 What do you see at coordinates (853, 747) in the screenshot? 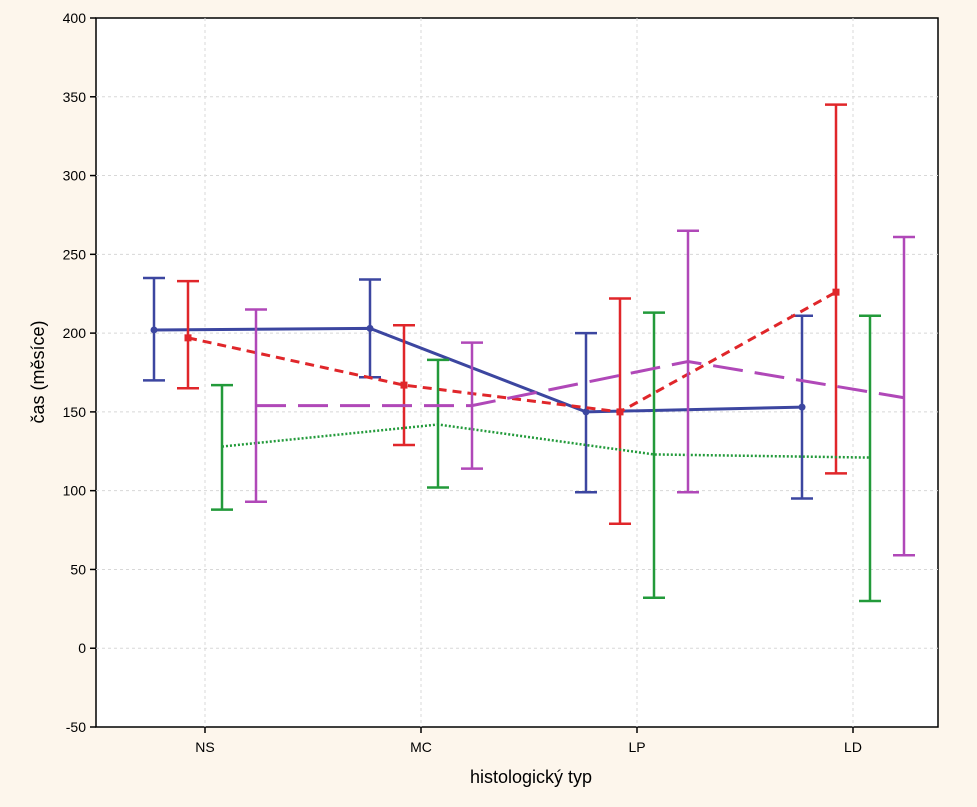
I see `x-tick-label: LD` at bounding box center [853, 747].